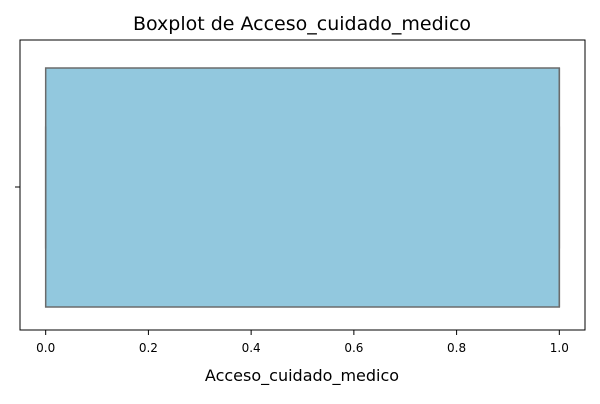  Describe the element at coordinates (302, 376) in the screenshot. I see `x-axis-label: Acceso_cuidado_medico` at that location.